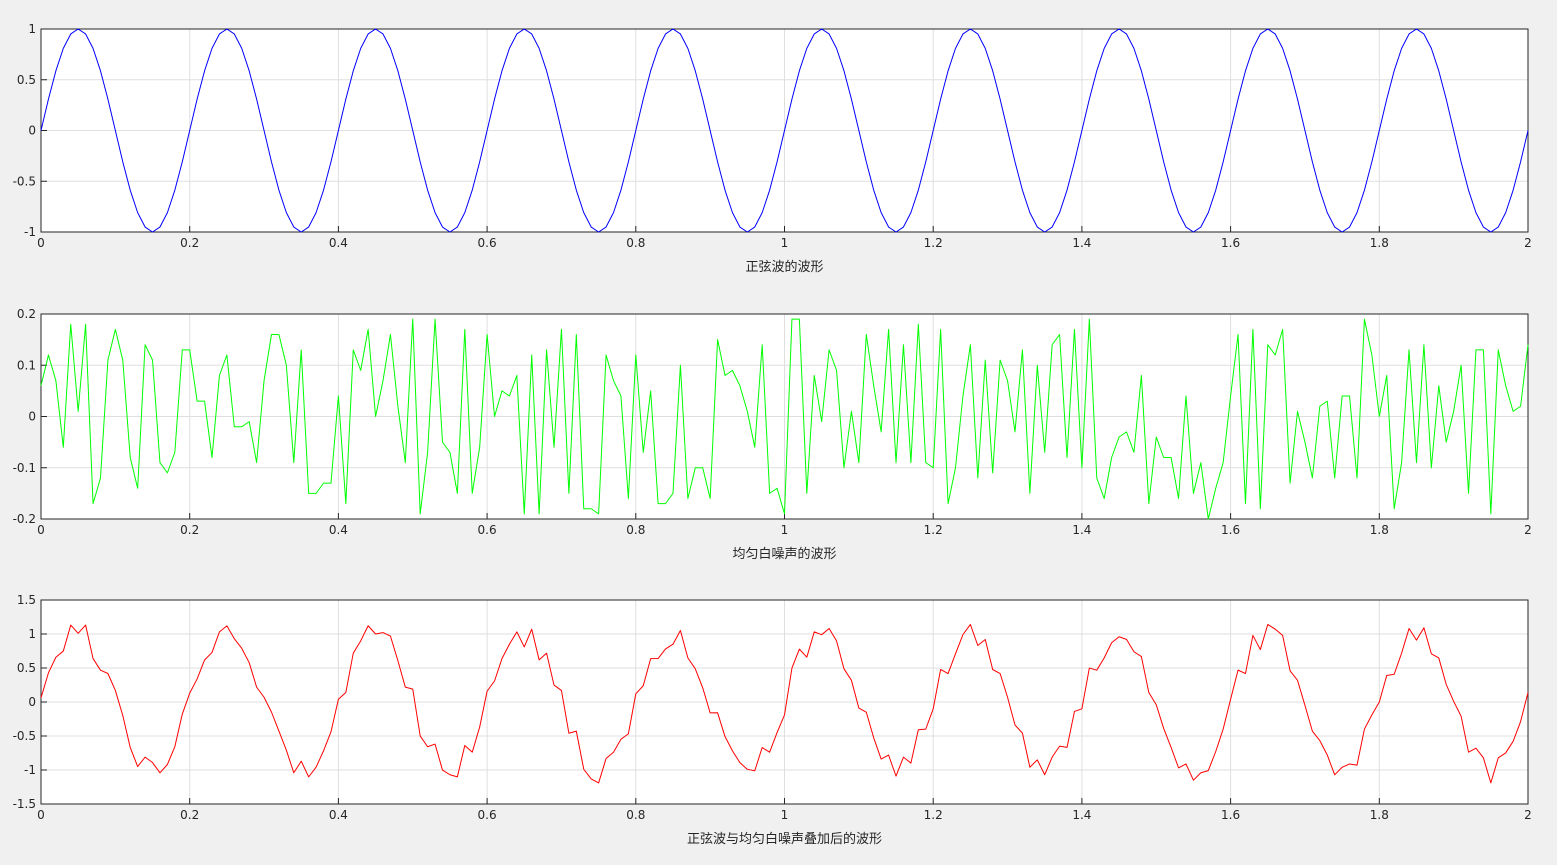  I want to click on x-axis-label: 正弦波的波形, so click(784, 267).